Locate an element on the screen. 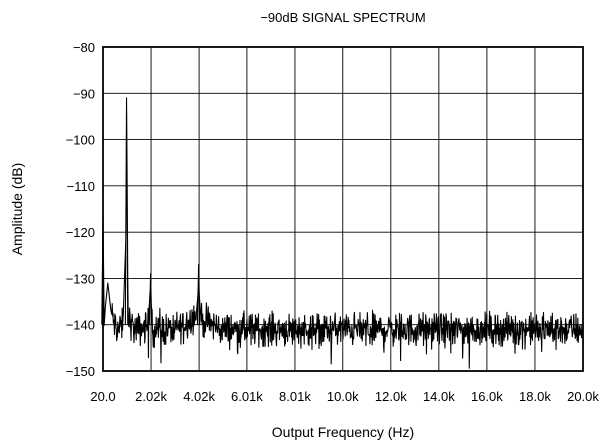  y-tick-label: −150 is located at coordinates (80, 371).